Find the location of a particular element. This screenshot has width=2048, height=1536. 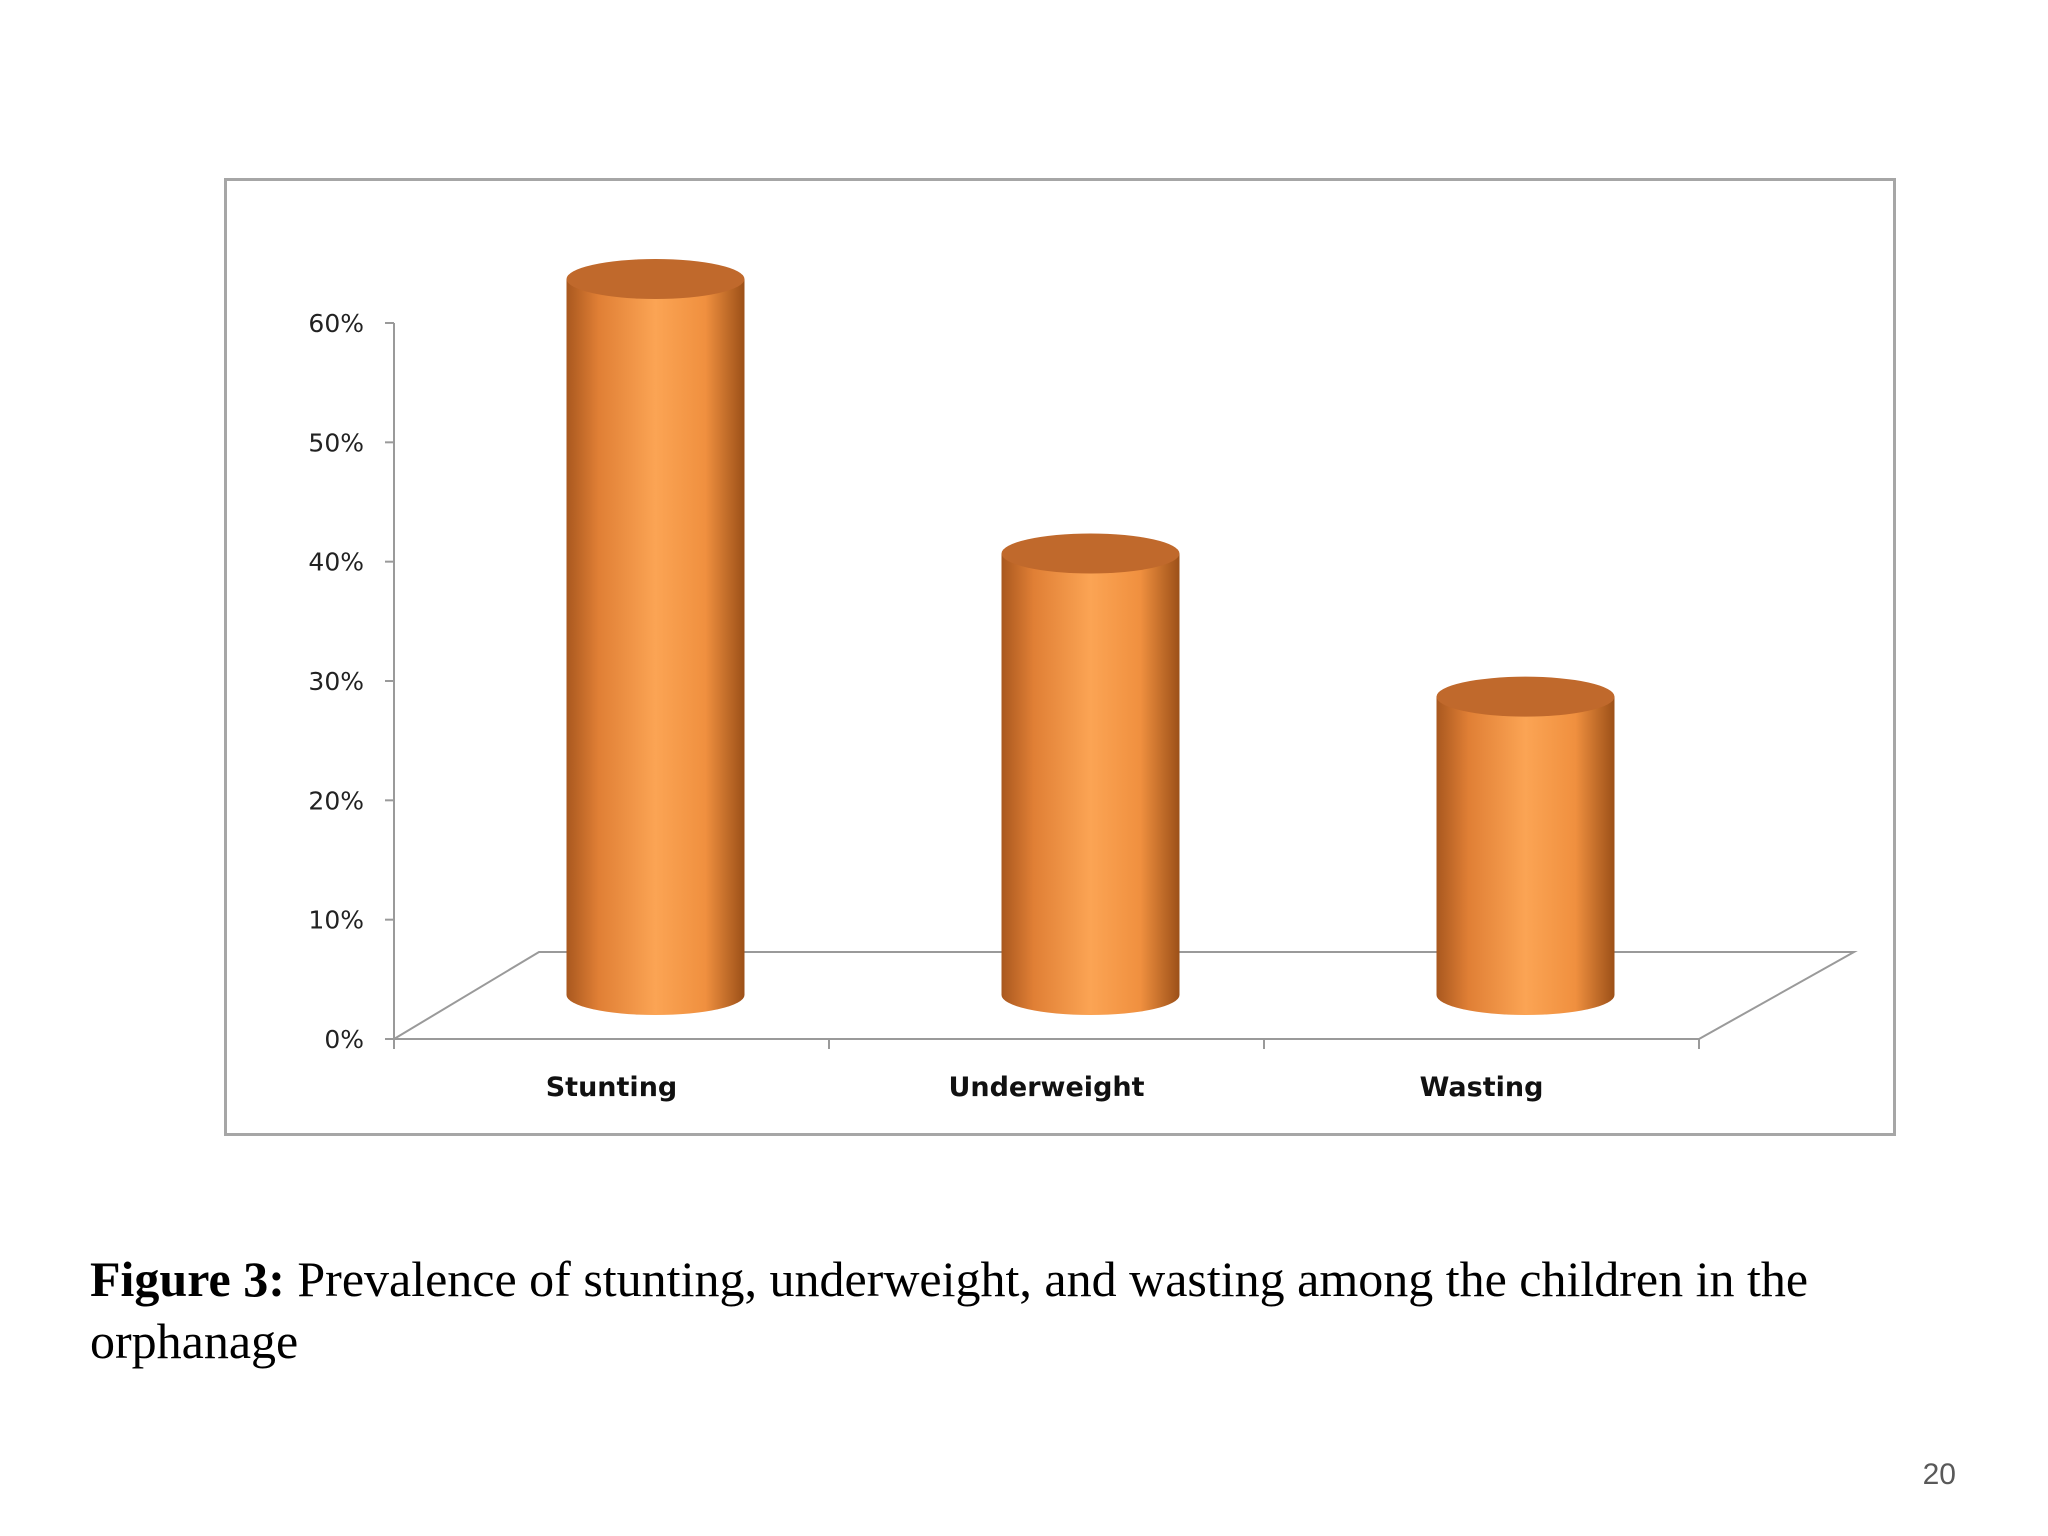

slide-number: 20 is located at coordinates (1939, 1474).